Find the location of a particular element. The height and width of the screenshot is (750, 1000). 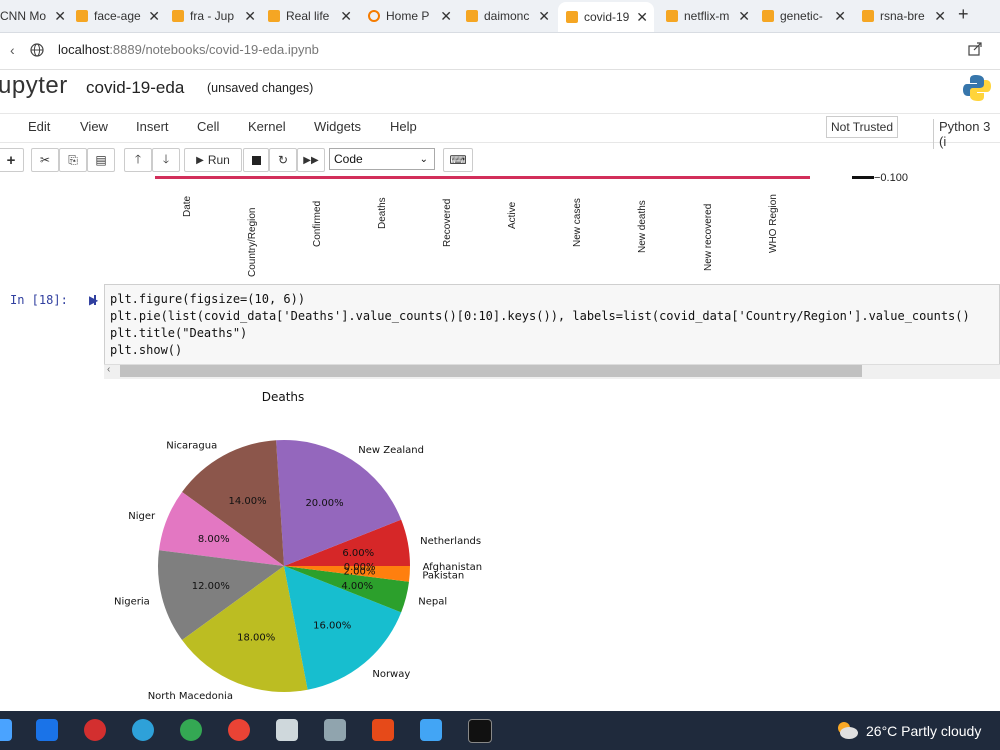

scrollbar-thumb is located at coordinates (491, 371).